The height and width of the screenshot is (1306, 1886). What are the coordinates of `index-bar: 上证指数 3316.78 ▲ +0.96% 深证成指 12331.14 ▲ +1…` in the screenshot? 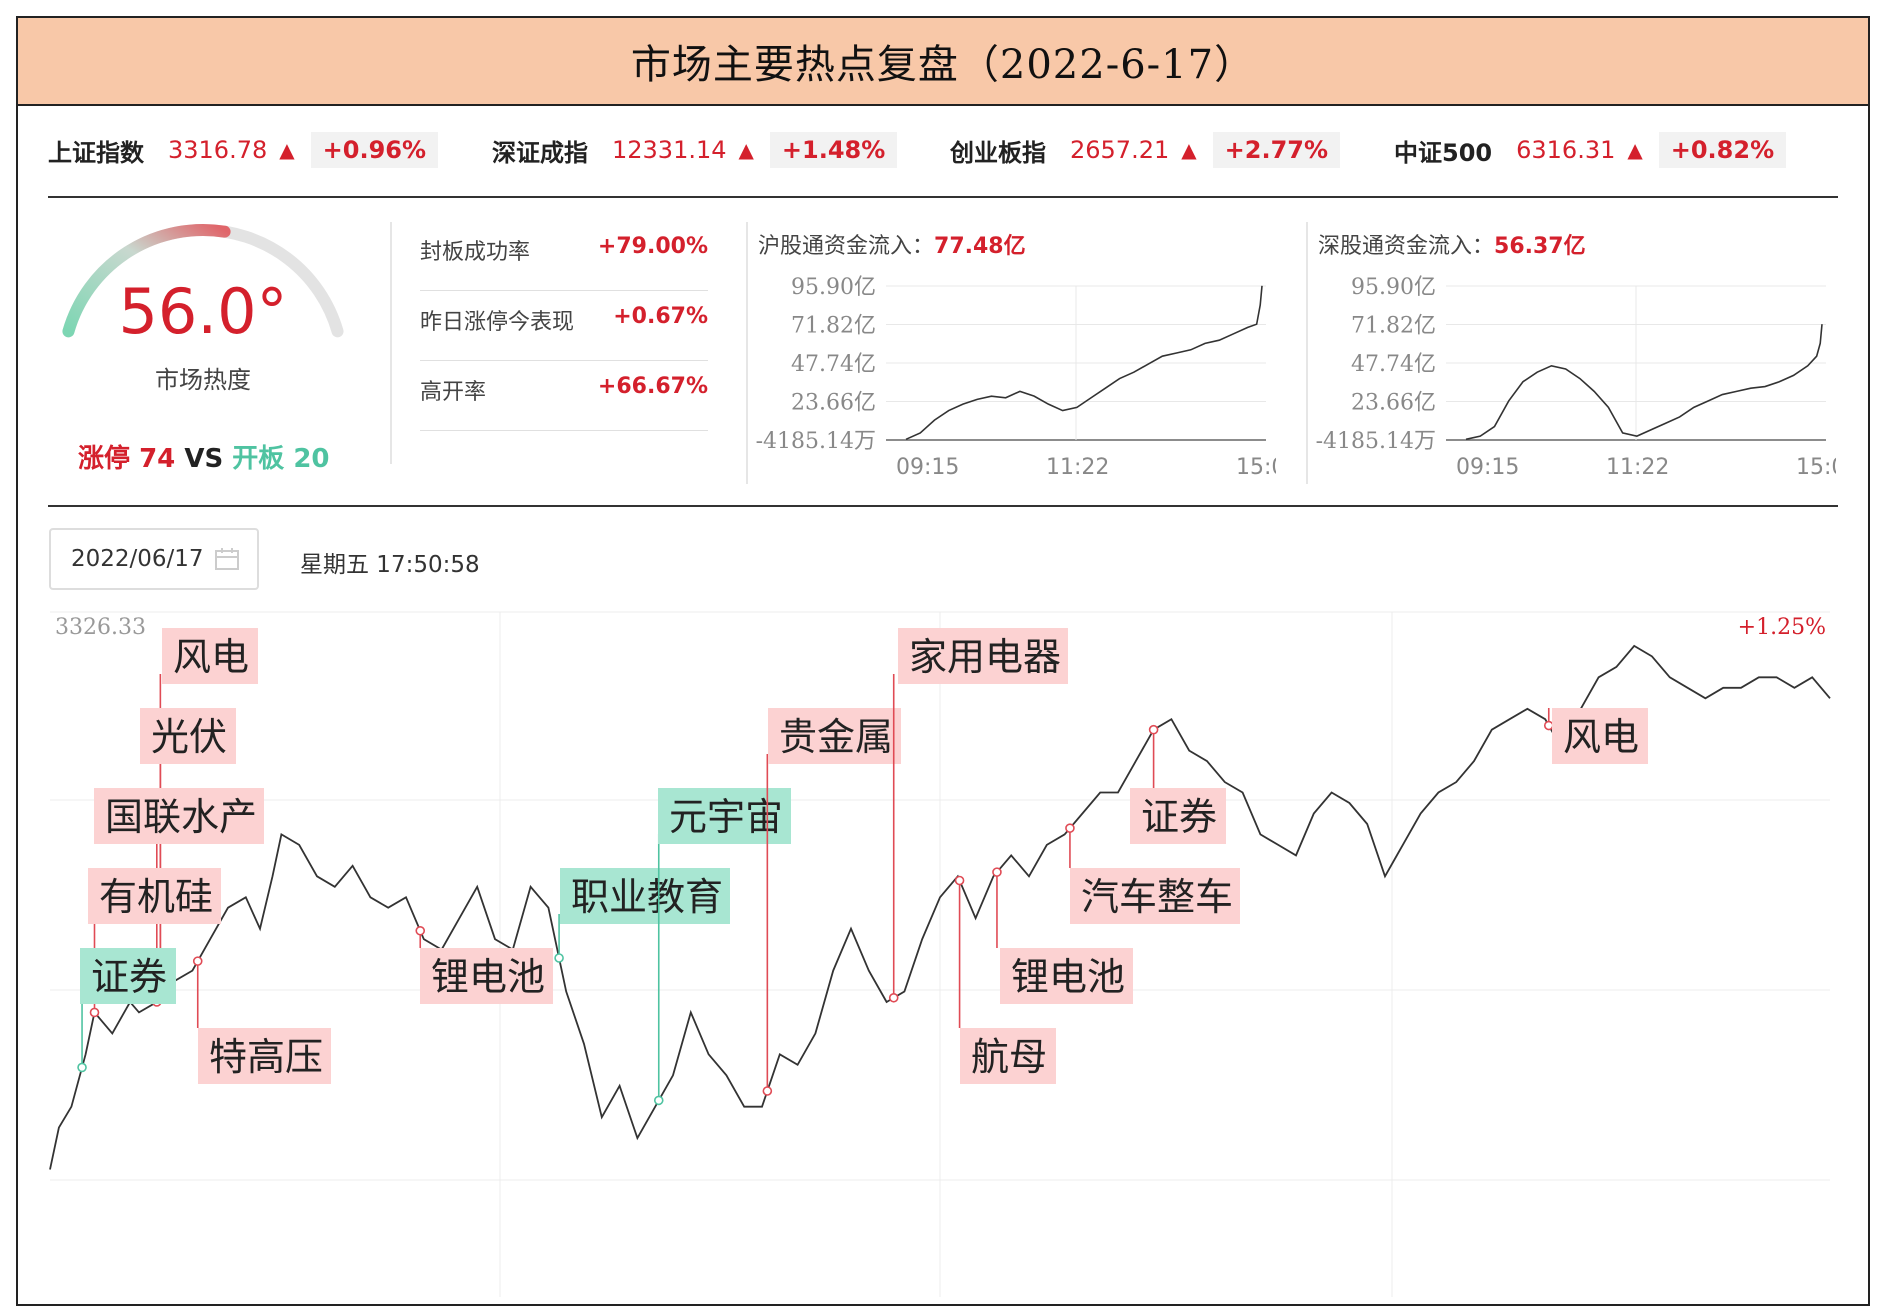 It's located at (943, 150).